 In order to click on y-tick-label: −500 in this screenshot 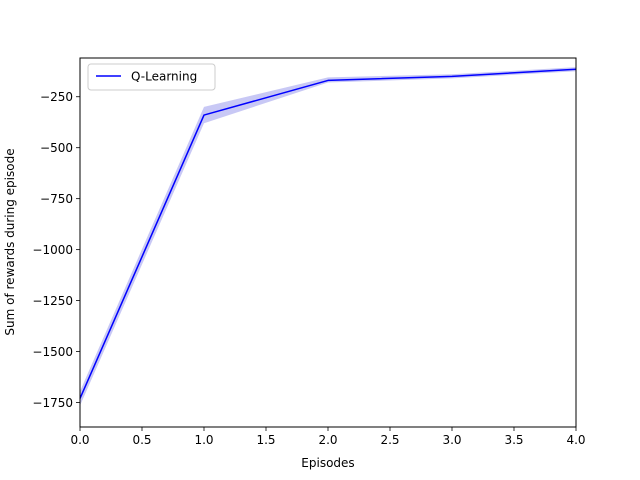, I will do `click(56, 148)`.